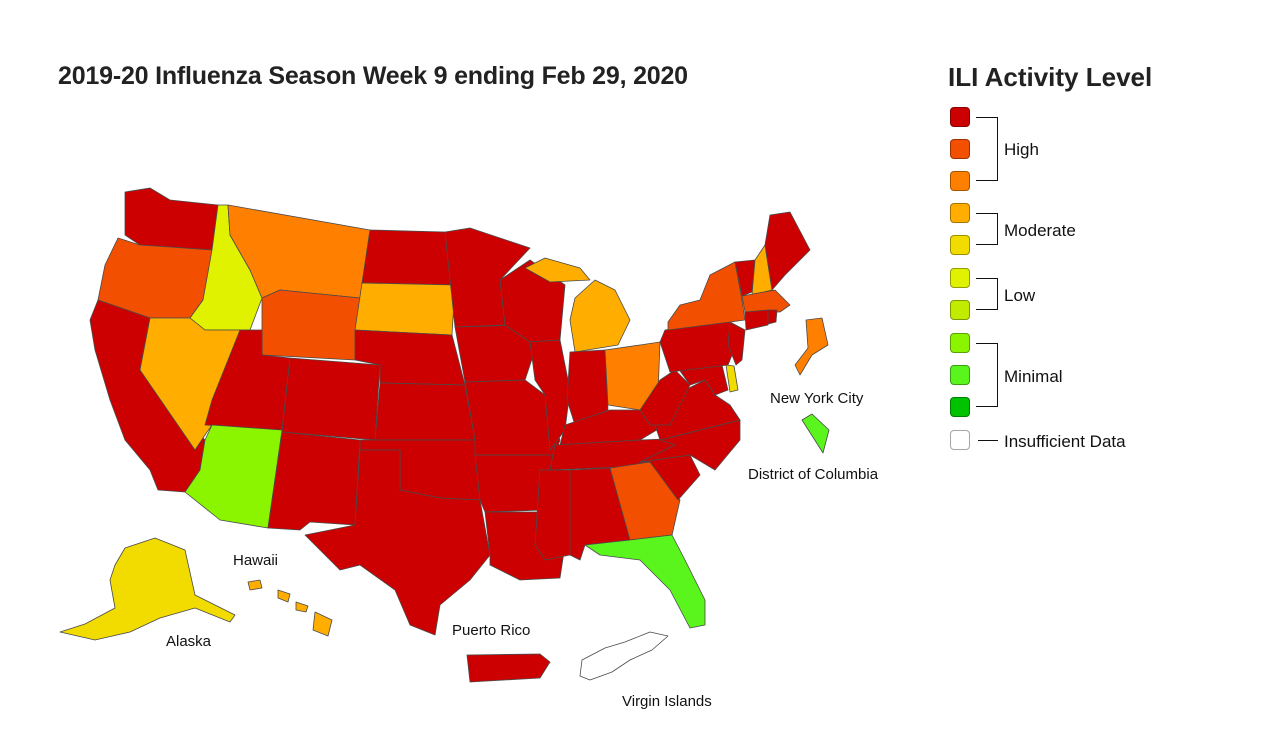 The image size is (1269, 754). I want to click on state-RI, so click(772, 317).